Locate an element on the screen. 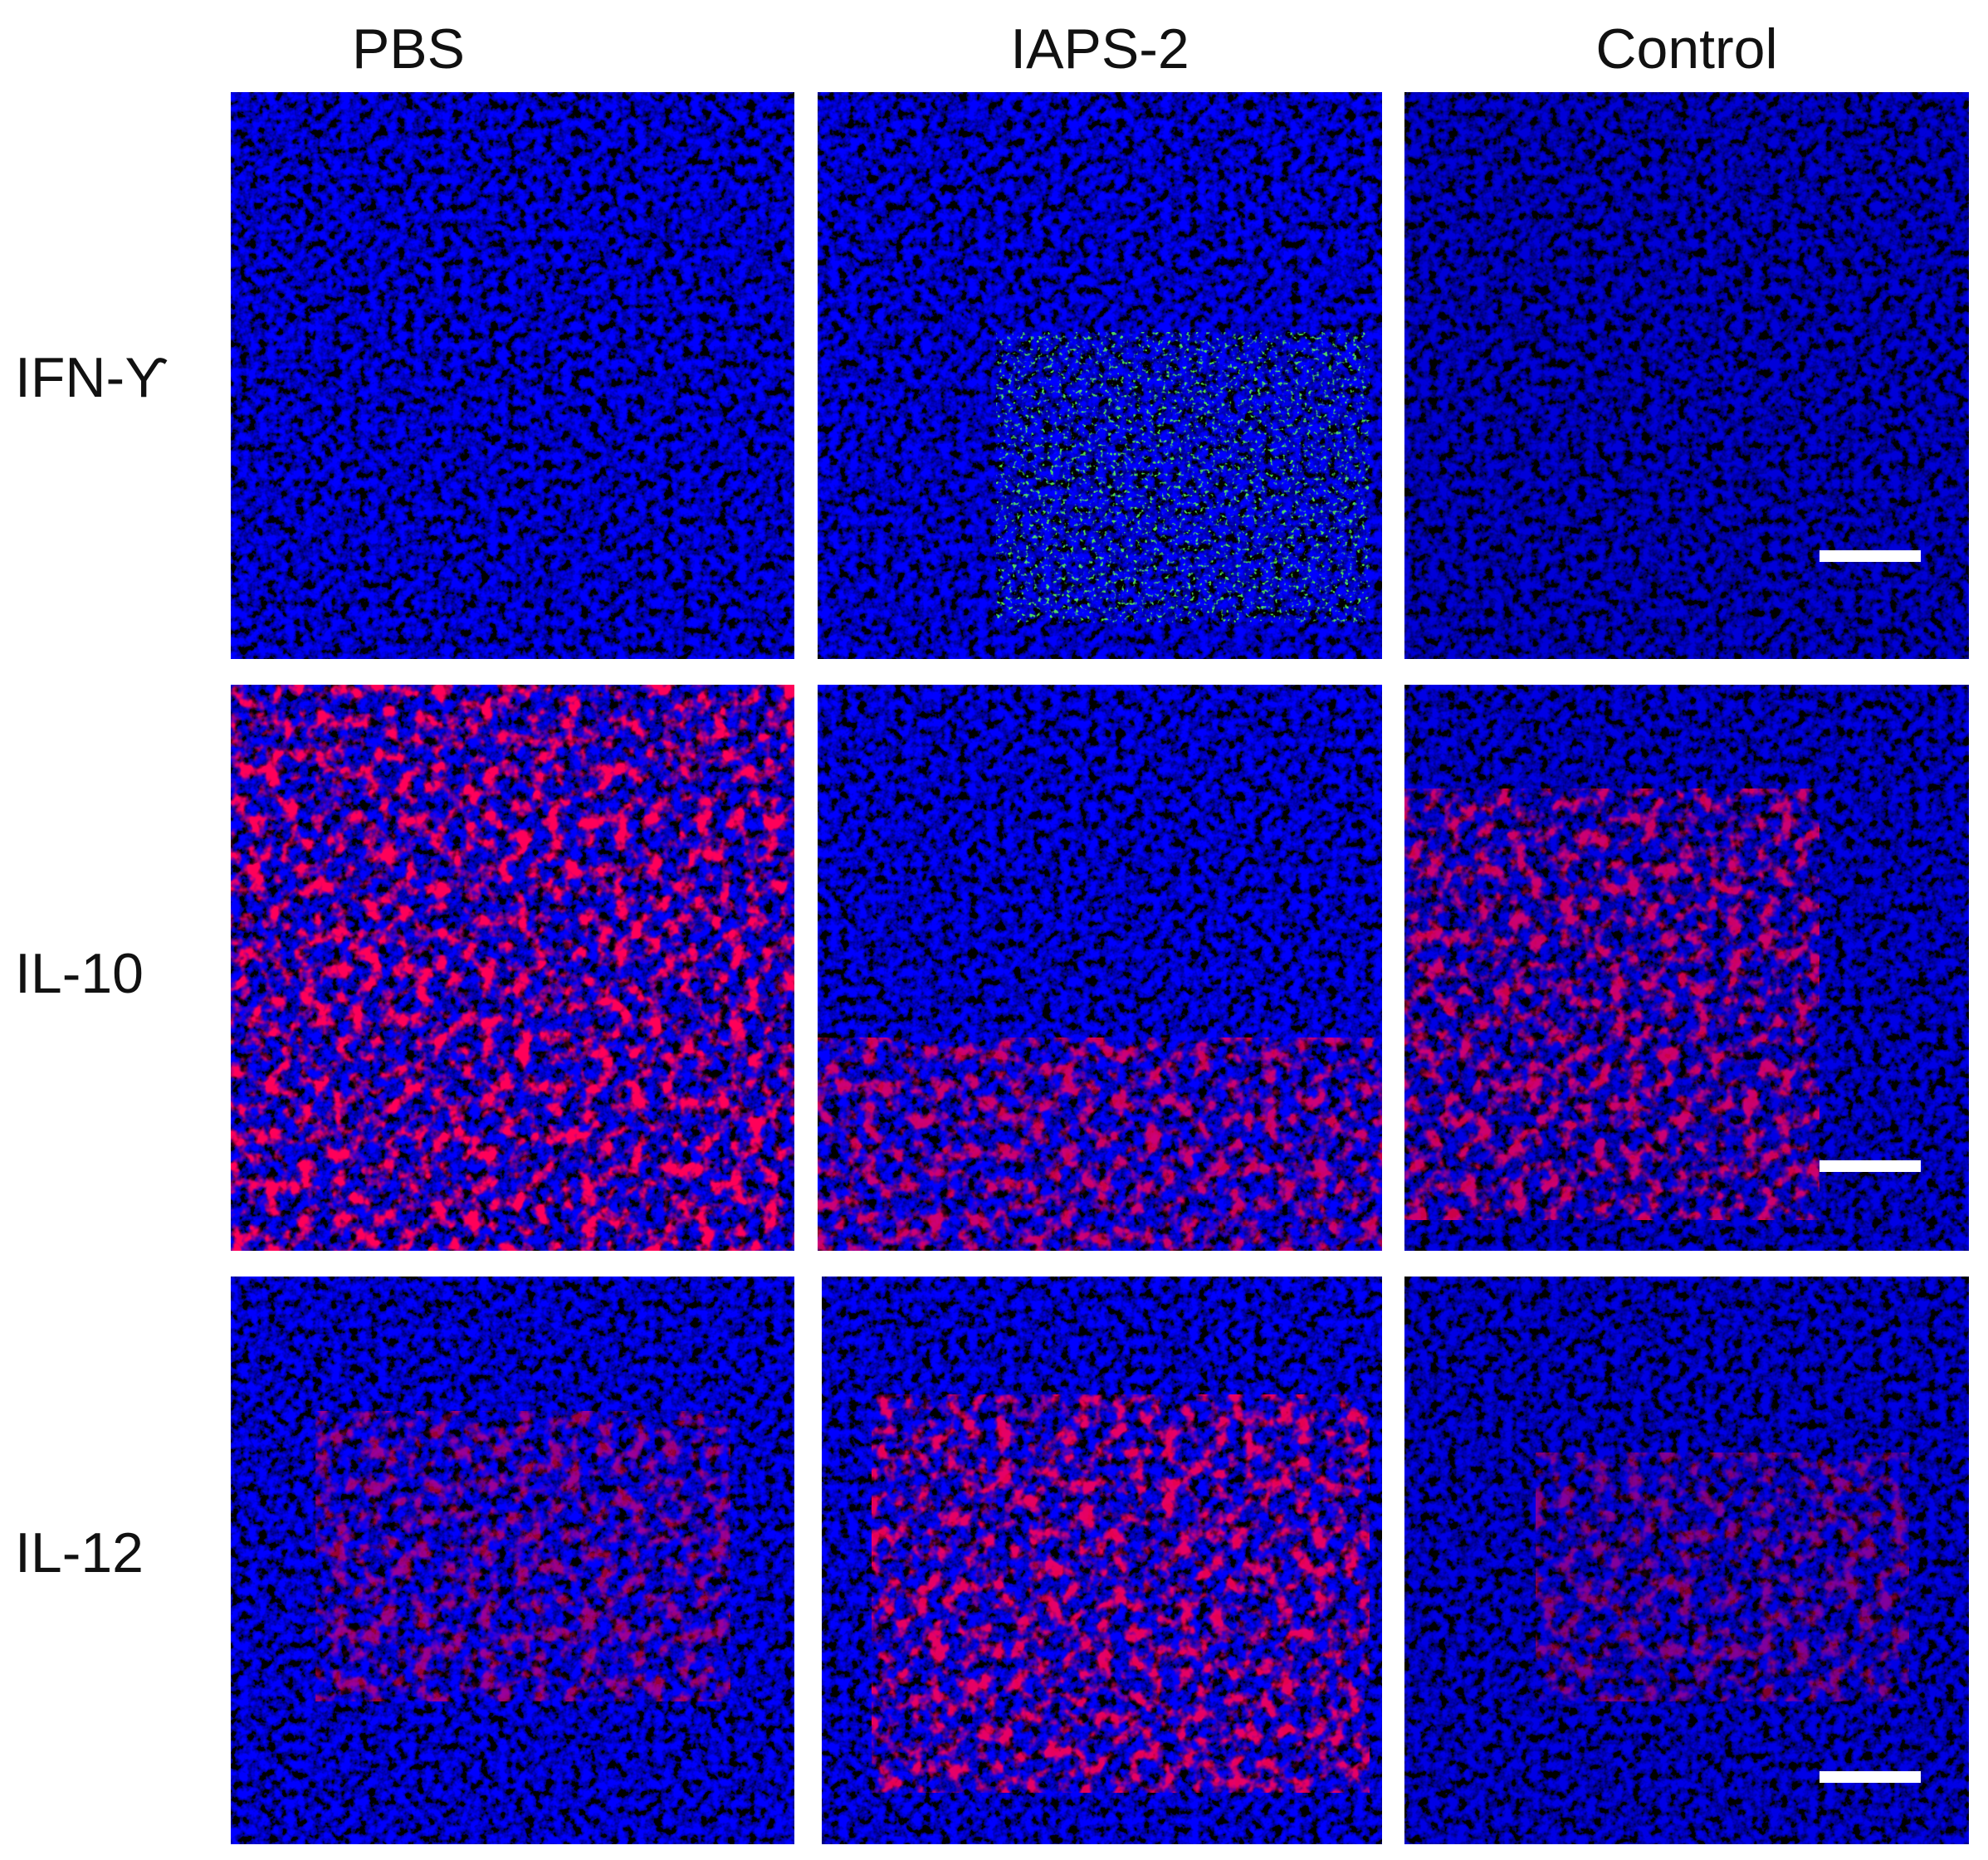  row-label: IL-12 is located at coordinates (79, 1552).